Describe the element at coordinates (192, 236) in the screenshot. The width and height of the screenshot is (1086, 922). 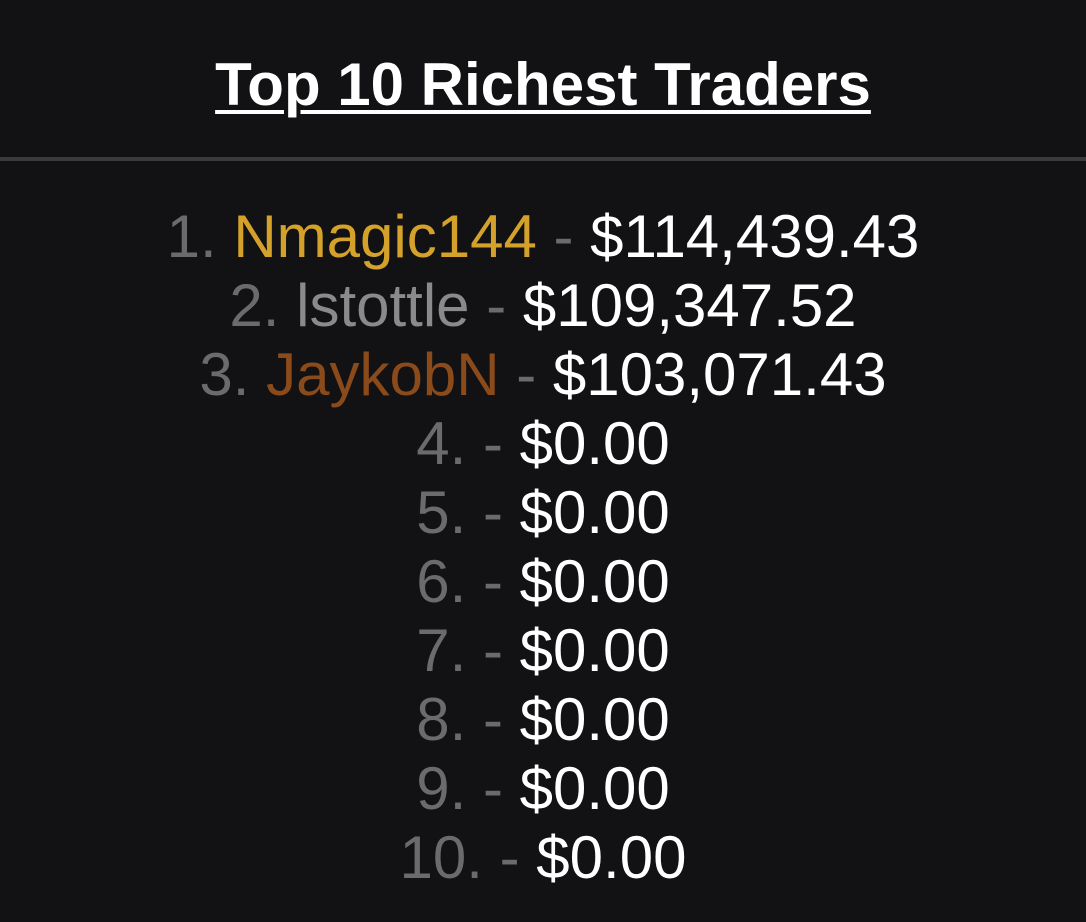
I see `rank-number: 1.` at that location.